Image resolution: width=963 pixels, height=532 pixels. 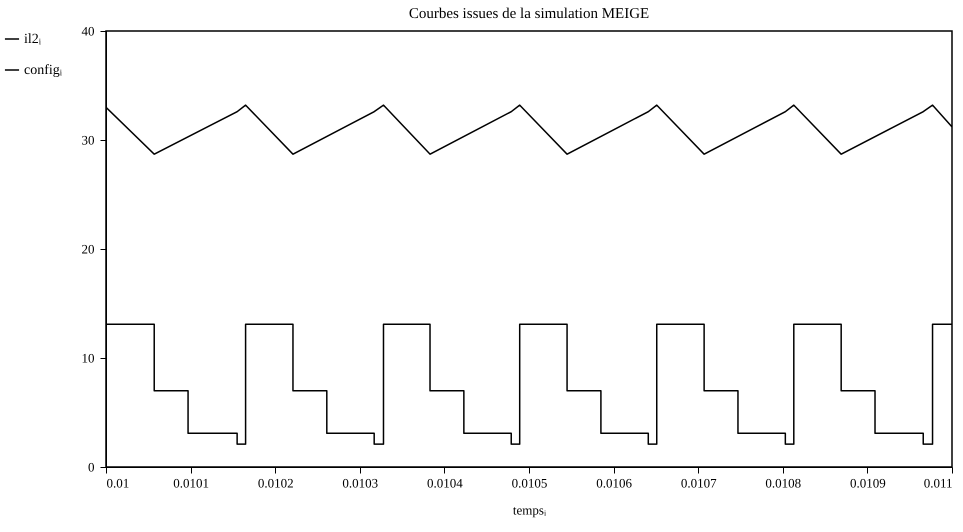 I want to click on y-tick-label: 20, so click(x=88, y=249).